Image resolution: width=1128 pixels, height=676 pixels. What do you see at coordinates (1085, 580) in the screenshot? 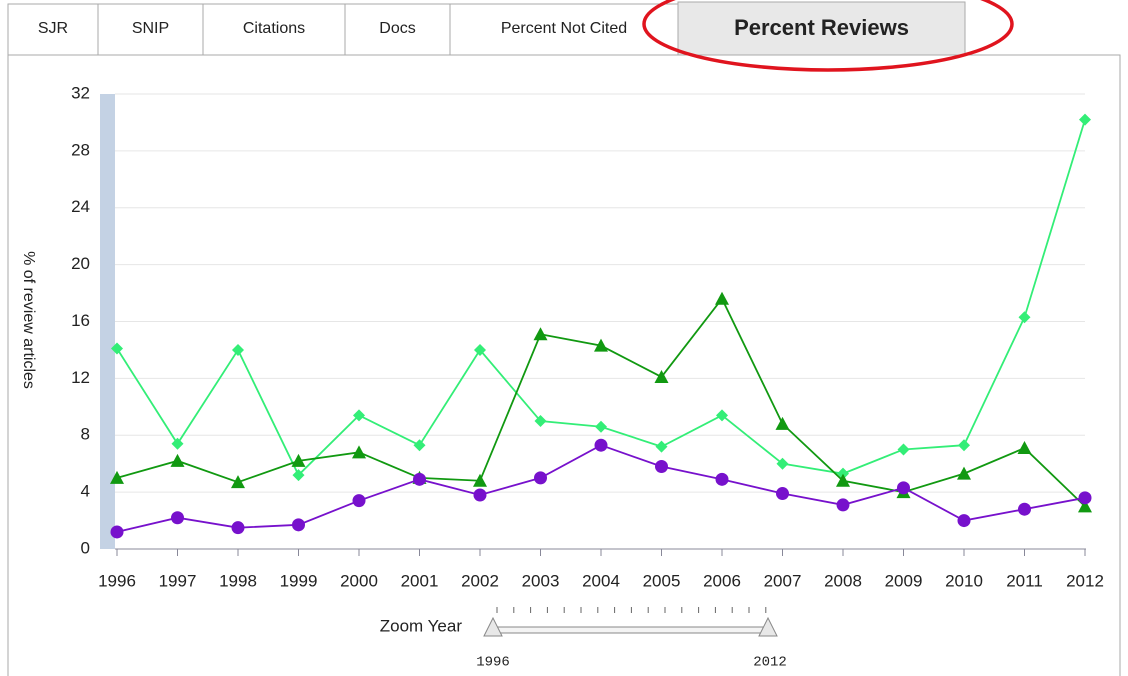
I see `x-tick-label: 2012` at bounding box center [1085, 580].